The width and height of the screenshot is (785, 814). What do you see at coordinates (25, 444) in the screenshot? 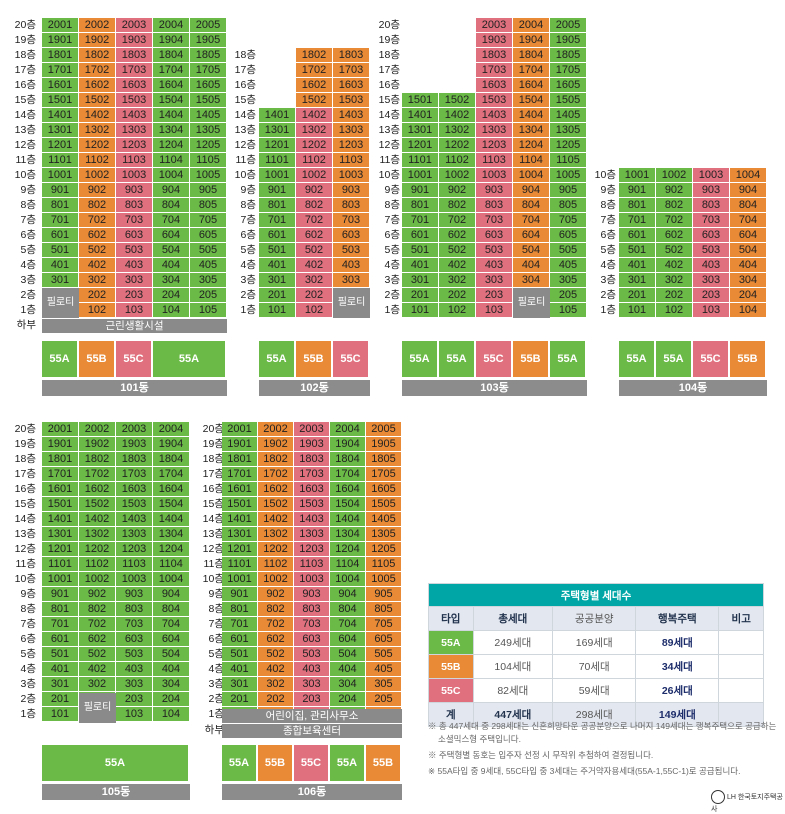
I see `floor-label: 19층` at bounding box center [25, 444].